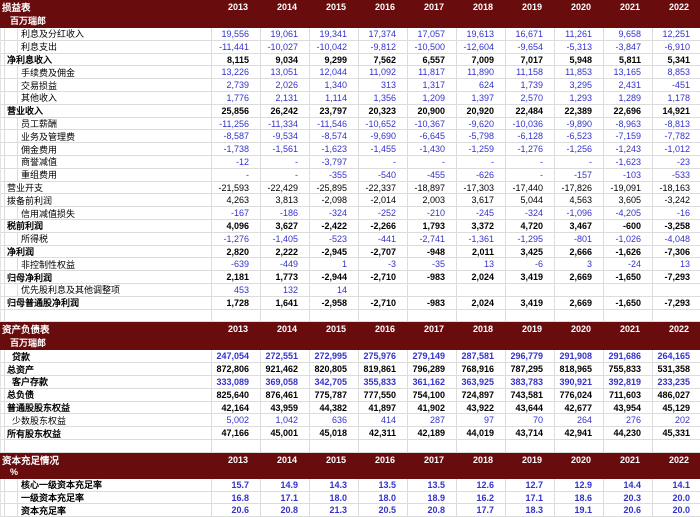 The width and height of the screenshot is (700, 517). What do you see at coordinates (529, 72) in the screenshot?
I see `cell-value: 11,158` at bounding box center [529, 72].